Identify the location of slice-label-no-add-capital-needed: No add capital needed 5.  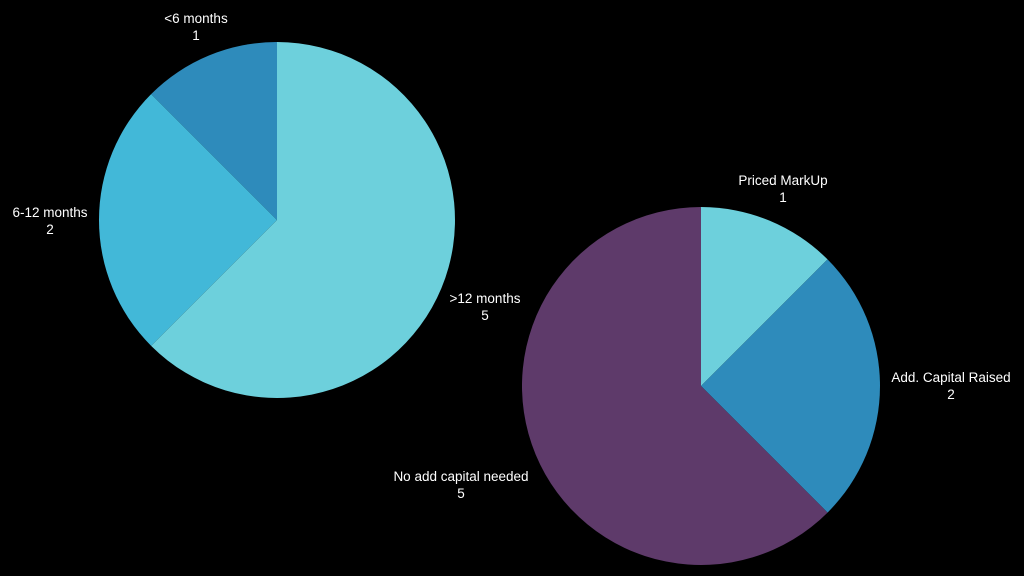
(460, 485).